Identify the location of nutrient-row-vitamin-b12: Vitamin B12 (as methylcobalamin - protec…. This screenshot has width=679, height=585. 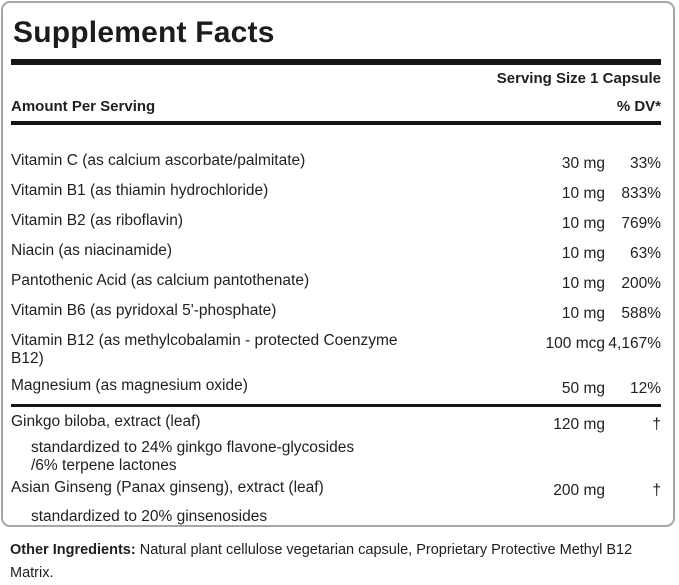
(336, 350).